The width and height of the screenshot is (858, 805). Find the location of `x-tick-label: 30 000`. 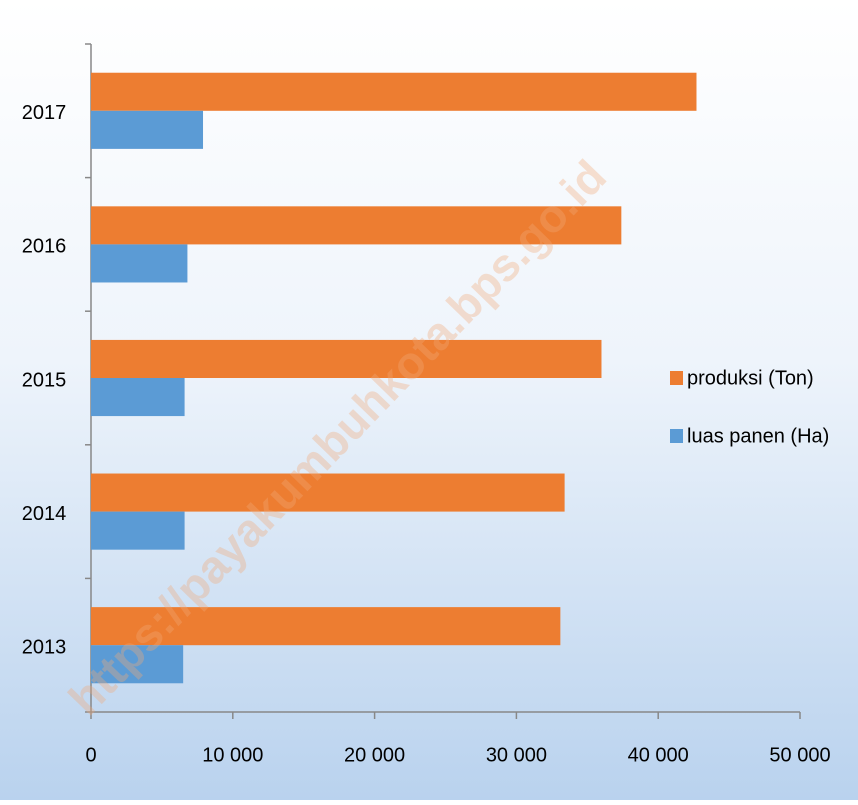

x-tick-label: 30 000 is located at coordinates (516, 755).